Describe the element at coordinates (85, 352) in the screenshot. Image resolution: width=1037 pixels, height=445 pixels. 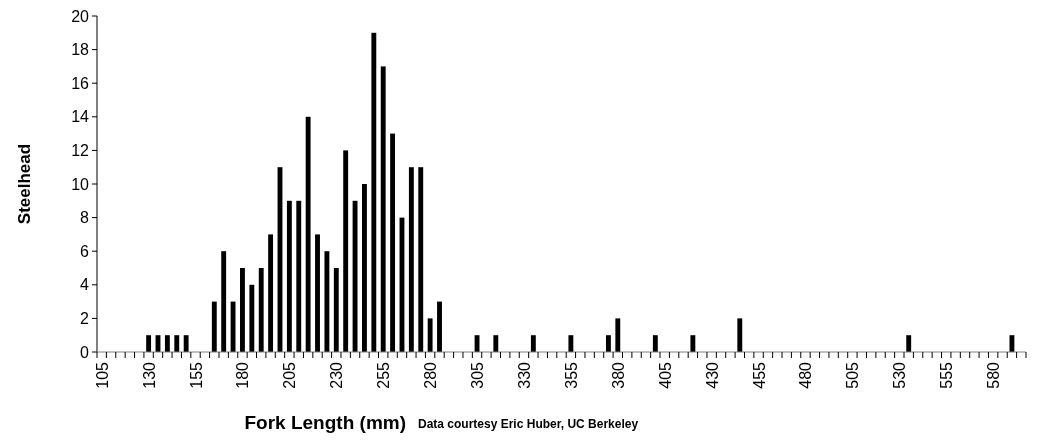
I see `y-tick-label: 0` at that location.